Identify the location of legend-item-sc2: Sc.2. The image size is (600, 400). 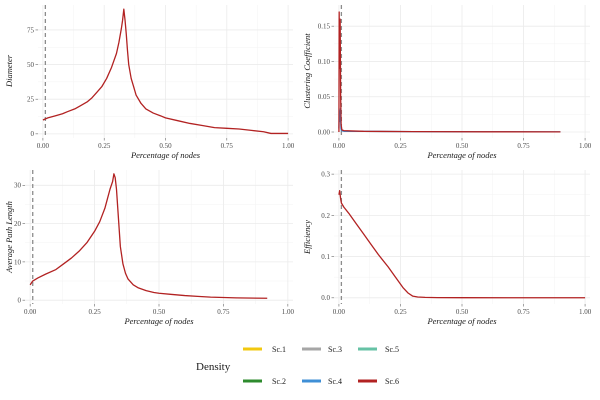
(264, 381).